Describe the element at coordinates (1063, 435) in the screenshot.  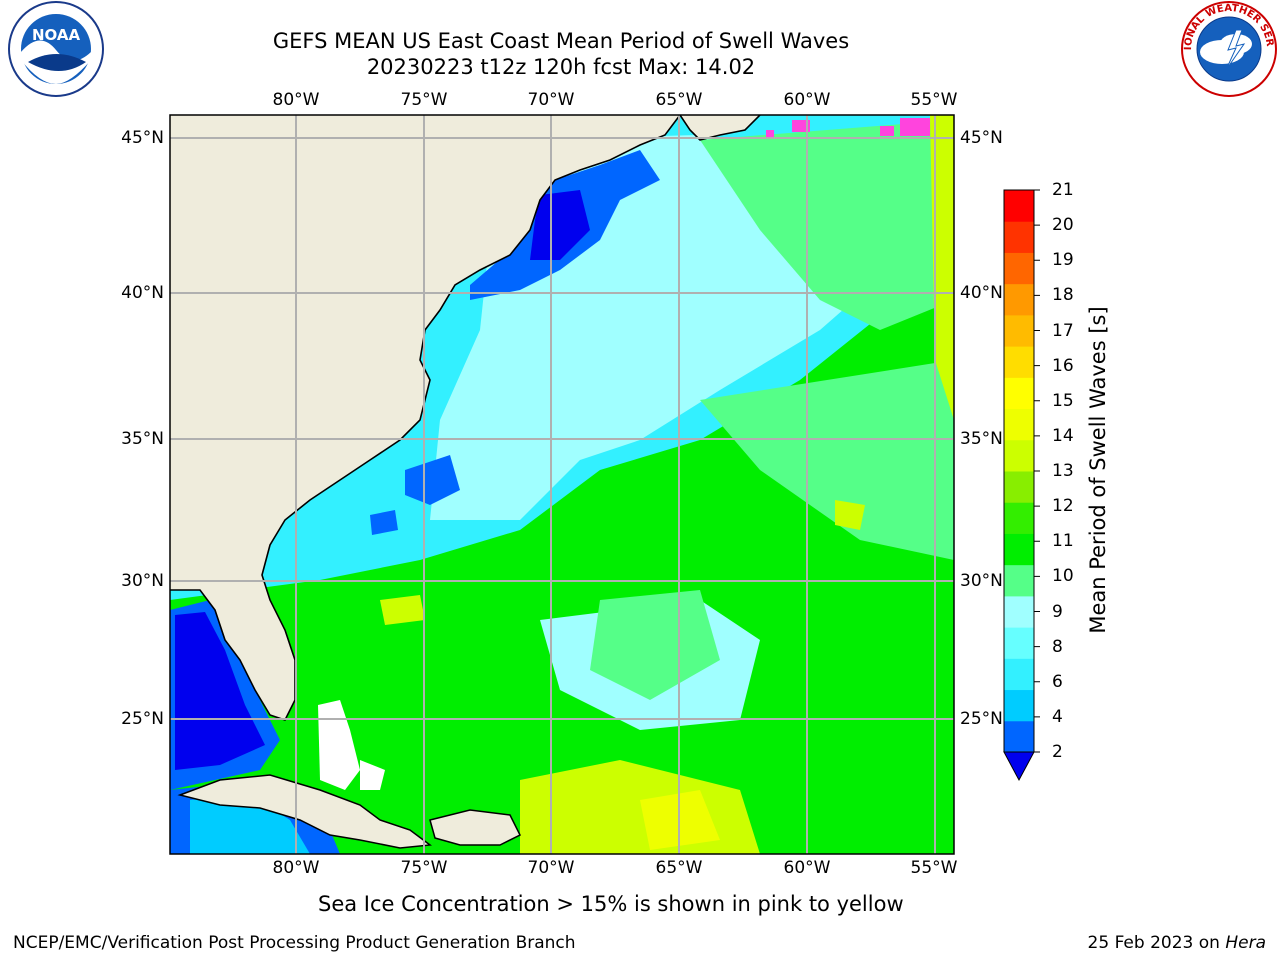
I see `colorbar-tick-label: 14` at that location.